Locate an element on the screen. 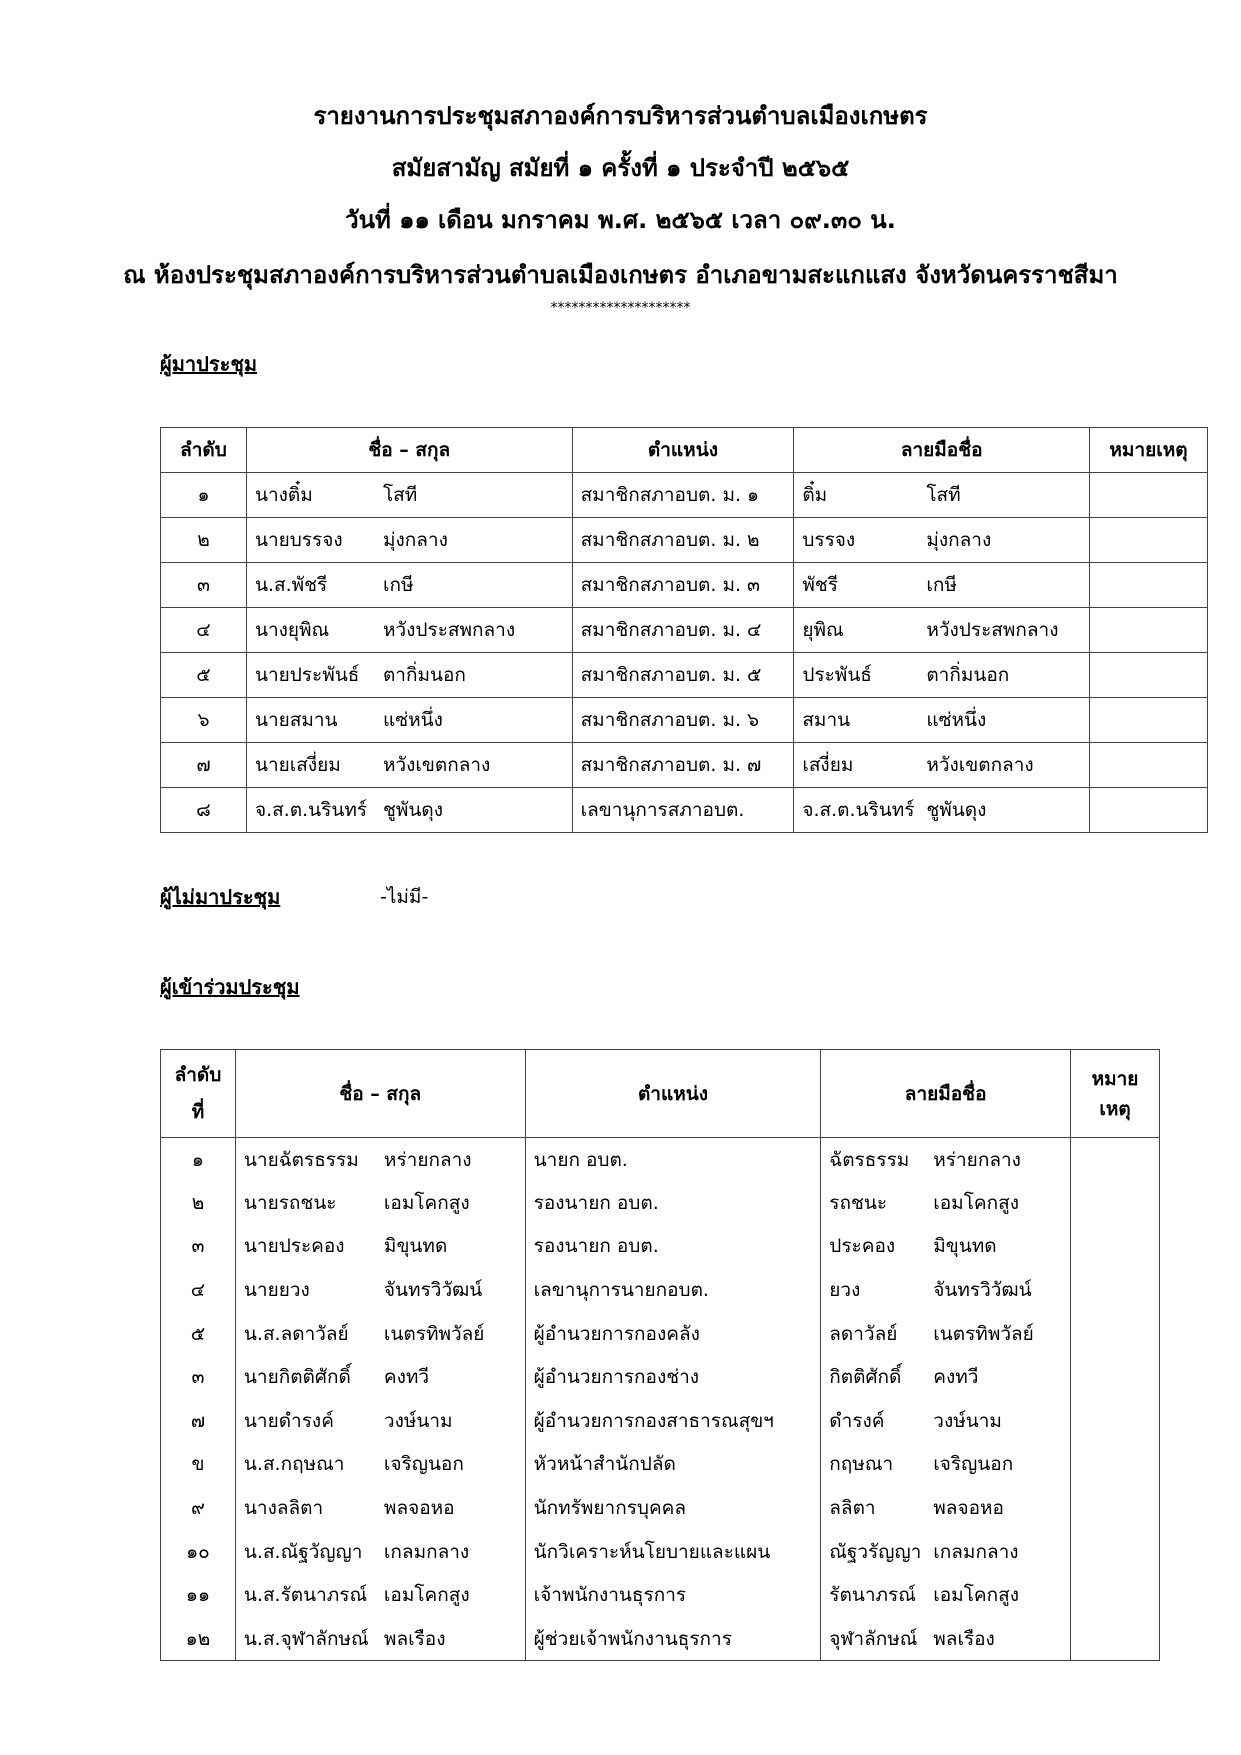 Image resolution: width=1241 pixels, height=1755 pixels. last-name: คงทวี is located at coordinates (406, 1377).